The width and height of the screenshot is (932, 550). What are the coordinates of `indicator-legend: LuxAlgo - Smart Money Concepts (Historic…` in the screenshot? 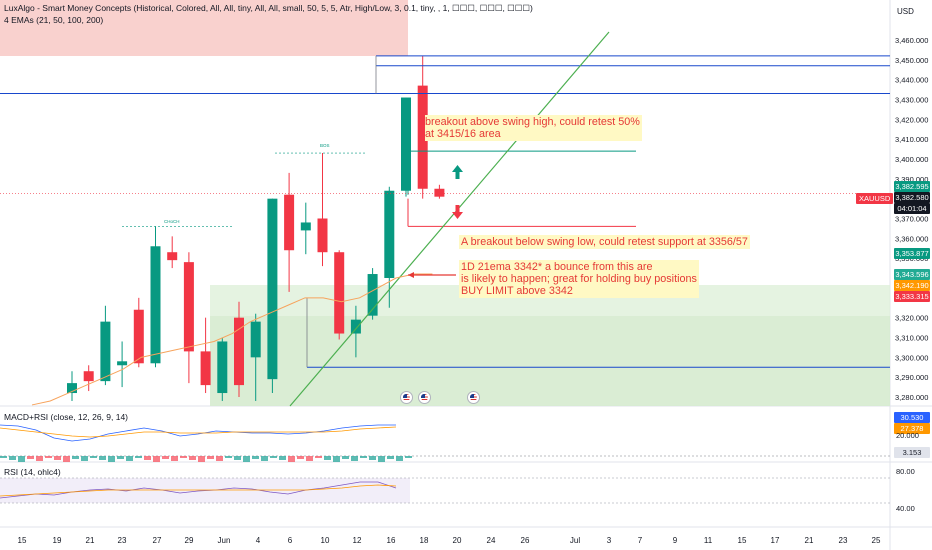 It's located at (268, 8).